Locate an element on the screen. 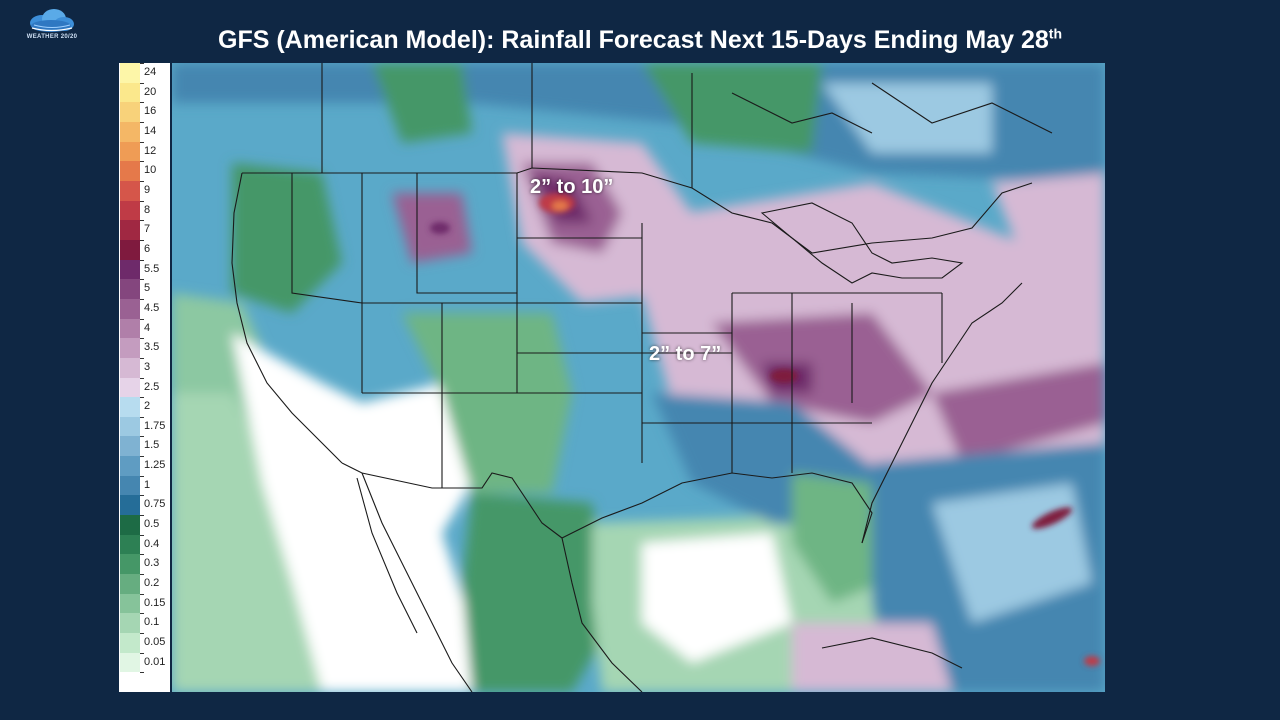  title-superscript: th is located at coordinates (1055, 33).